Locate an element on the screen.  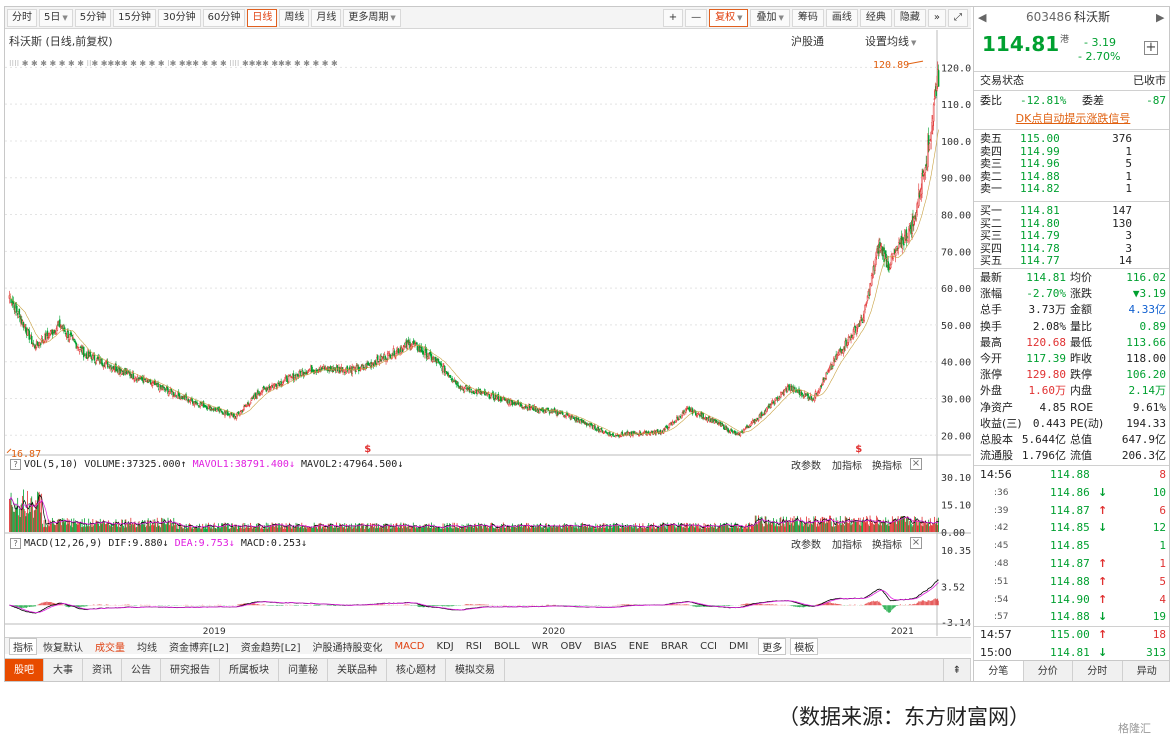
tool-5: 画线 is located at coordinates (841, 17).